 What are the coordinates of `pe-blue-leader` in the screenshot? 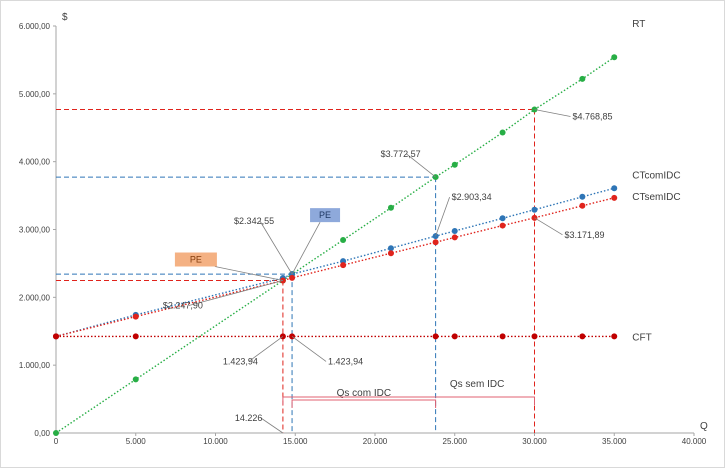 It's located at (306, 248).